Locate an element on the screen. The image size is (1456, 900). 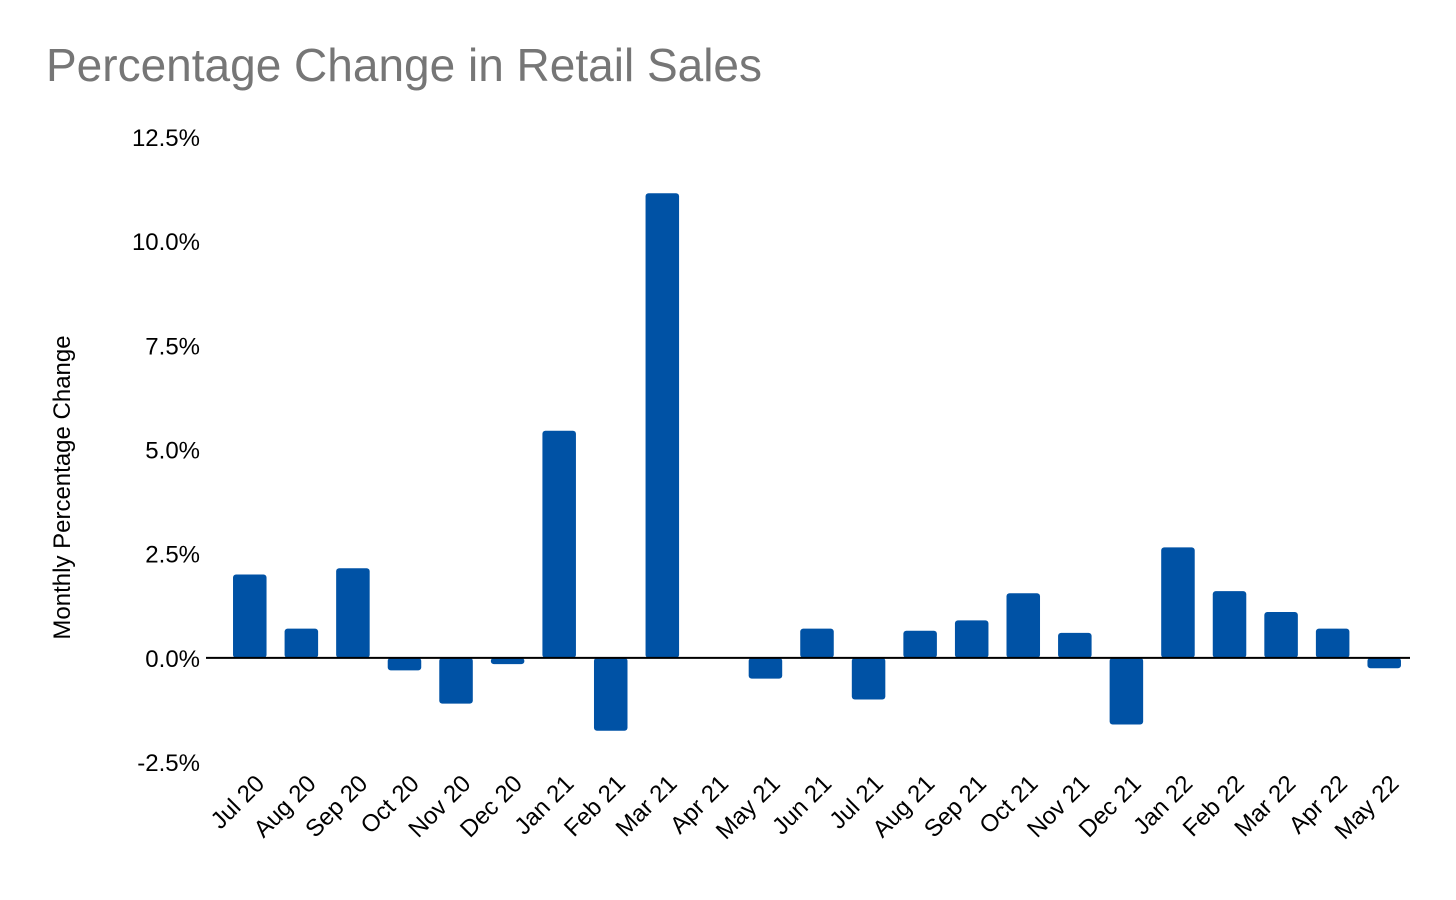
chart-title: Percentage Change in Retail Sales is located at coordinates (404, 65).